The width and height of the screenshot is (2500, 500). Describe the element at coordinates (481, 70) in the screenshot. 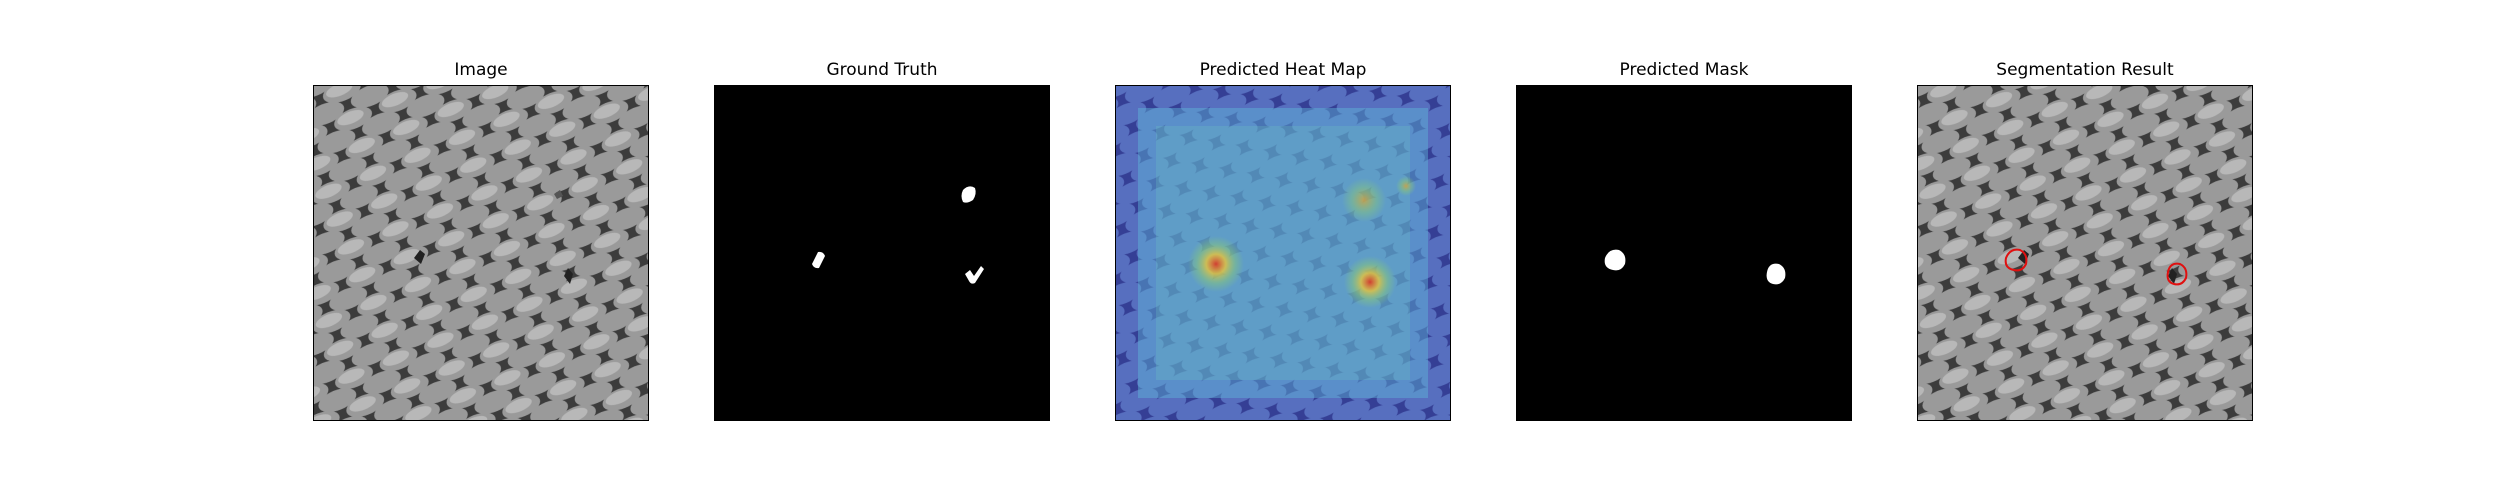

I see `panel-title: Image` at that location.